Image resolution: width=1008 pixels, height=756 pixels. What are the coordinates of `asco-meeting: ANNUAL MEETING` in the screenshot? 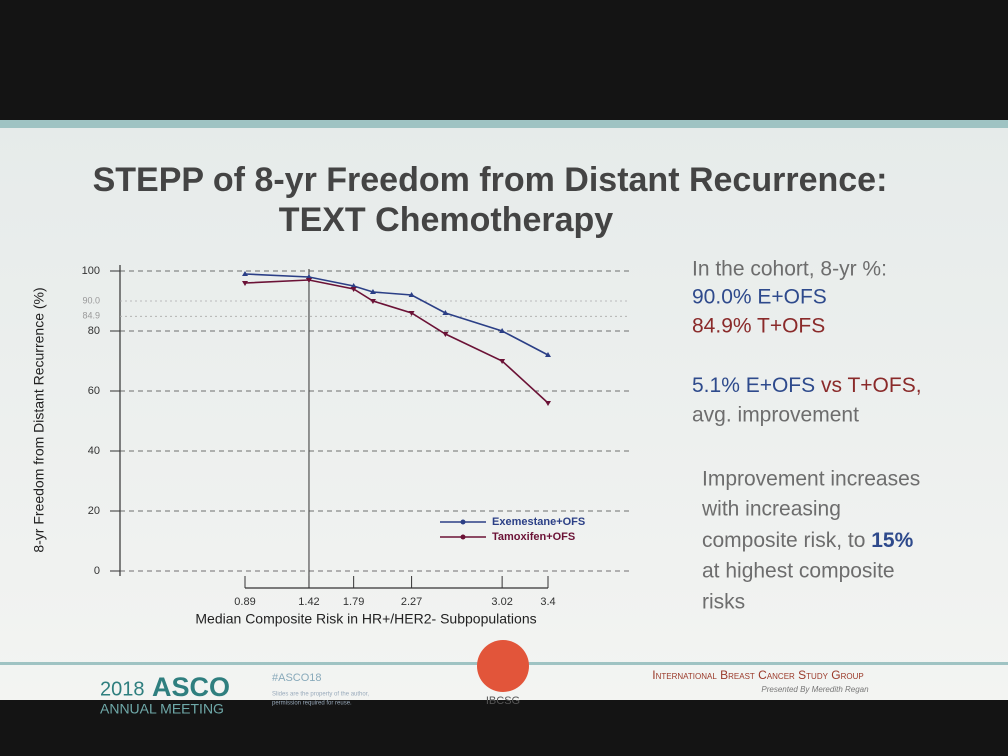 It's located at (162, 709).